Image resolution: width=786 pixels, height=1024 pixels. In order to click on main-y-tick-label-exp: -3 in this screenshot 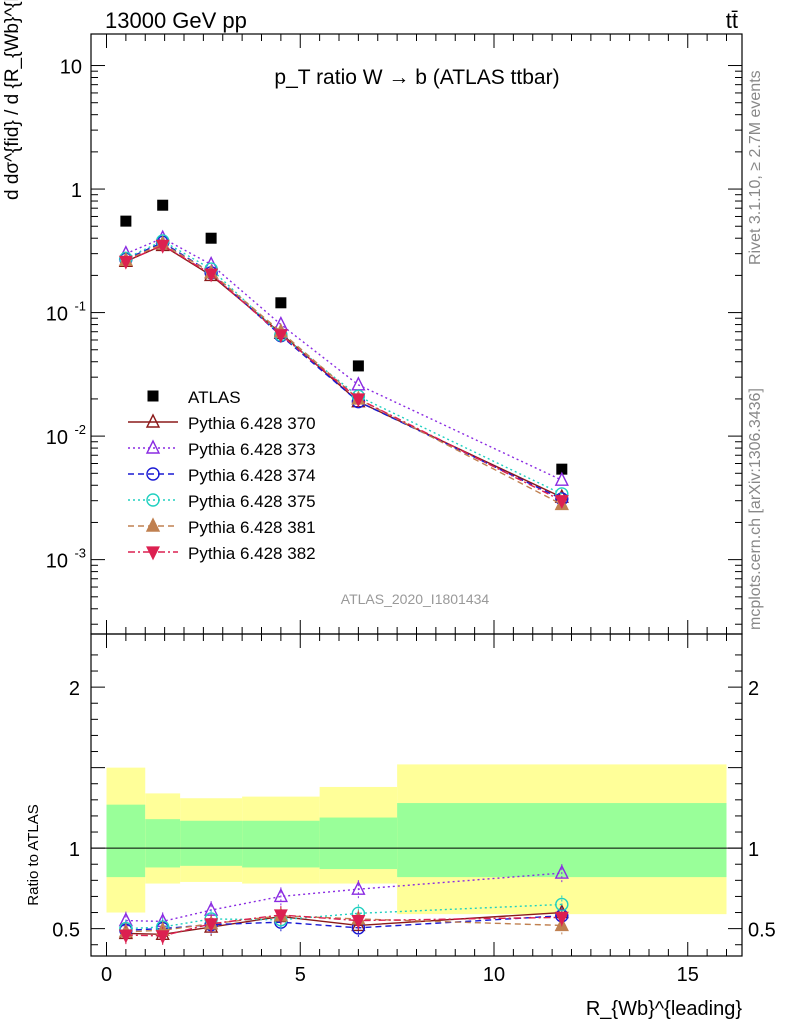, I will do `click(80, 553)`.